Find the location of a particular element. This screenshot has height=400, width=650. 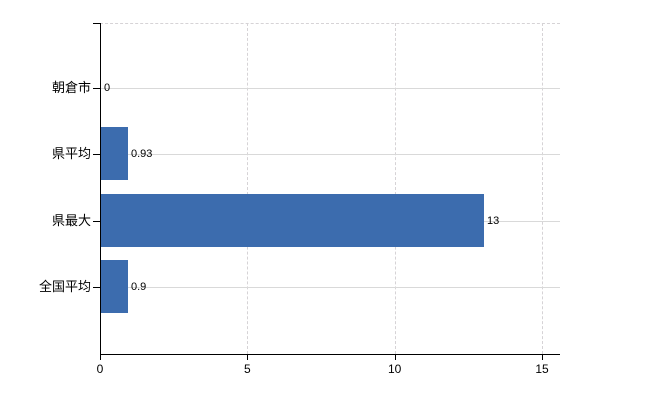

bar-value-label: 13 is located at coordinates (493, 221).